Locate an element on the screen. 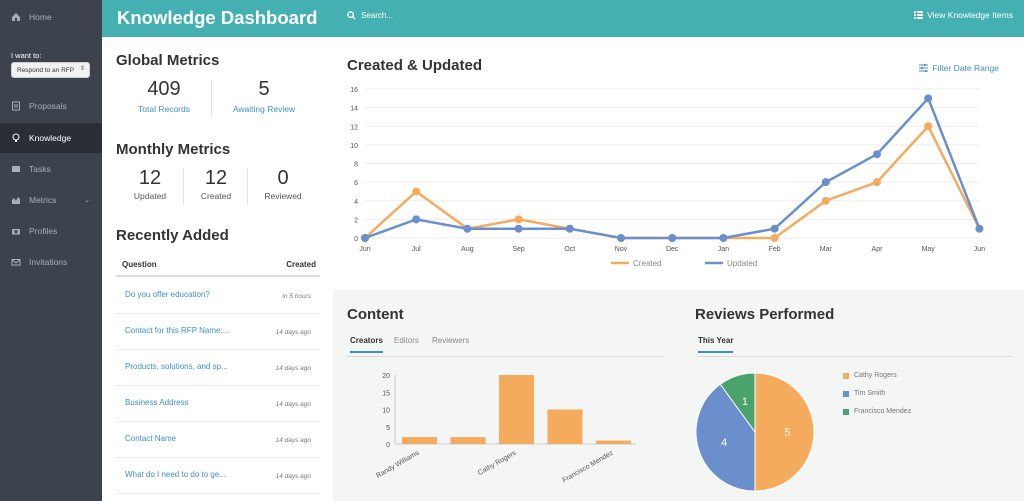  view-knowledge-items-button: View Knowledge Items is located at coordinates (963, 15).